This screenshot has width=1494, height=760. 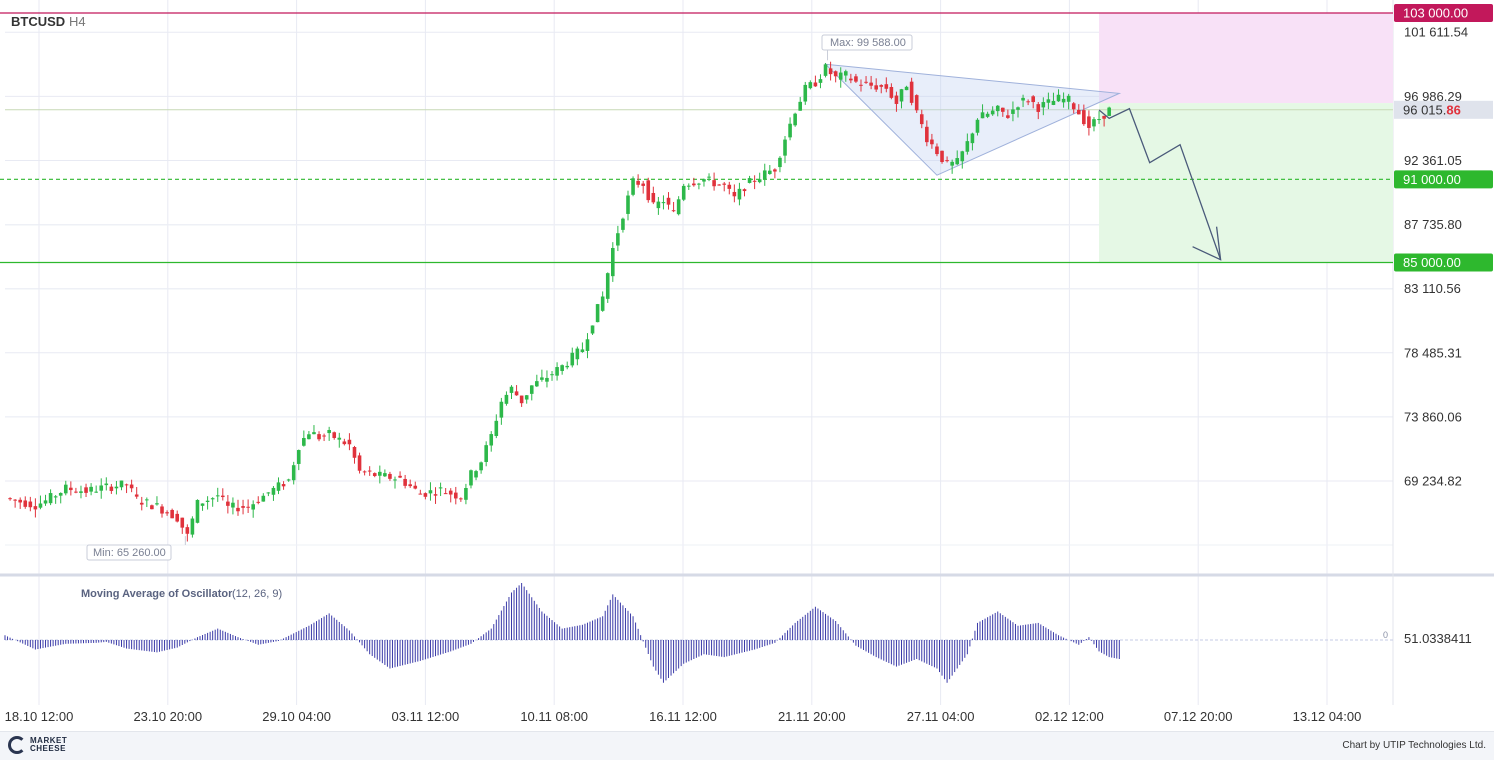 What do you see at coordinates (1433, 224) in the screenshot?
I see `y-tick-label: 87 735.80` at bounding box center [1433, 224].